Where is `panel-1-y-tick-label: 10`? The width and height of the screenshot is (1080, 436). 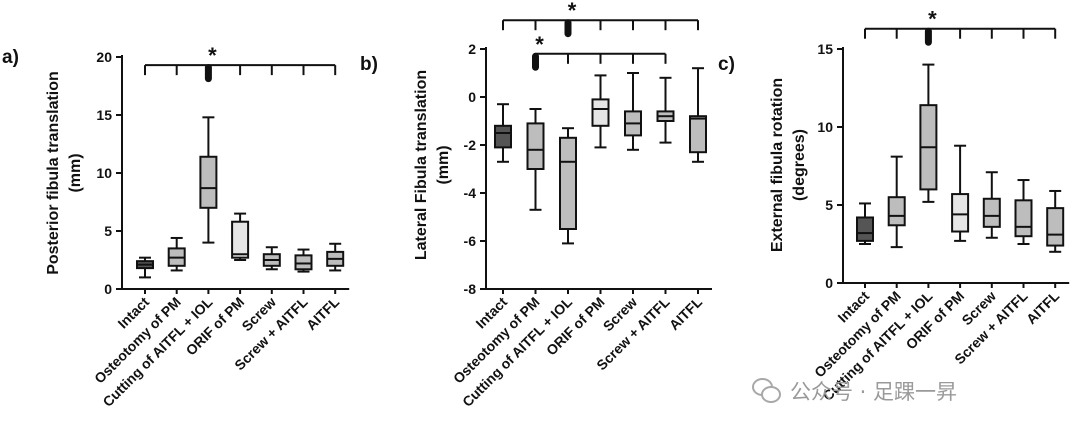 panel-1-y-tick-label: 10 is located at coordinates (104, 173).